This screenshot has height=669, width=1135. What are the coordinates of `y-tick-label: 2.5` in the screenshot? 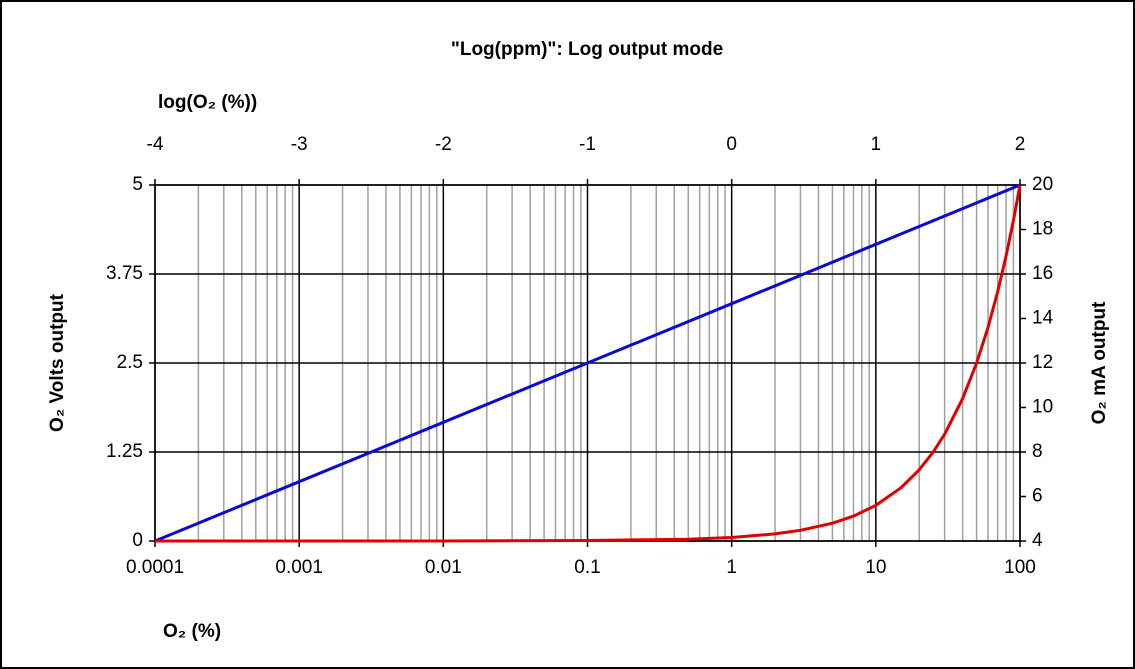 It's located at (130, 362).